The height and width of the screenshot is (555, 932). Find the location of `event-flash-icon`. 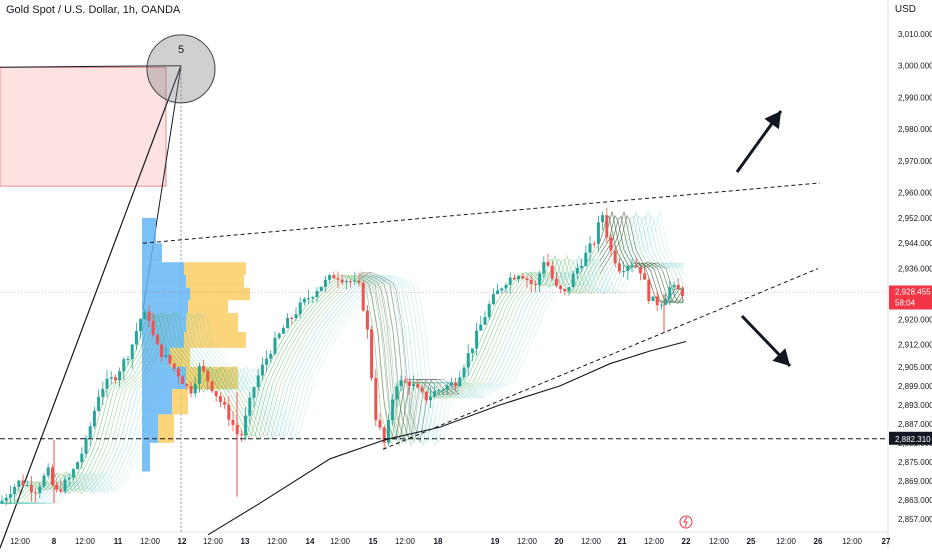

event-flash-icon is located at coordinates (686, 522).